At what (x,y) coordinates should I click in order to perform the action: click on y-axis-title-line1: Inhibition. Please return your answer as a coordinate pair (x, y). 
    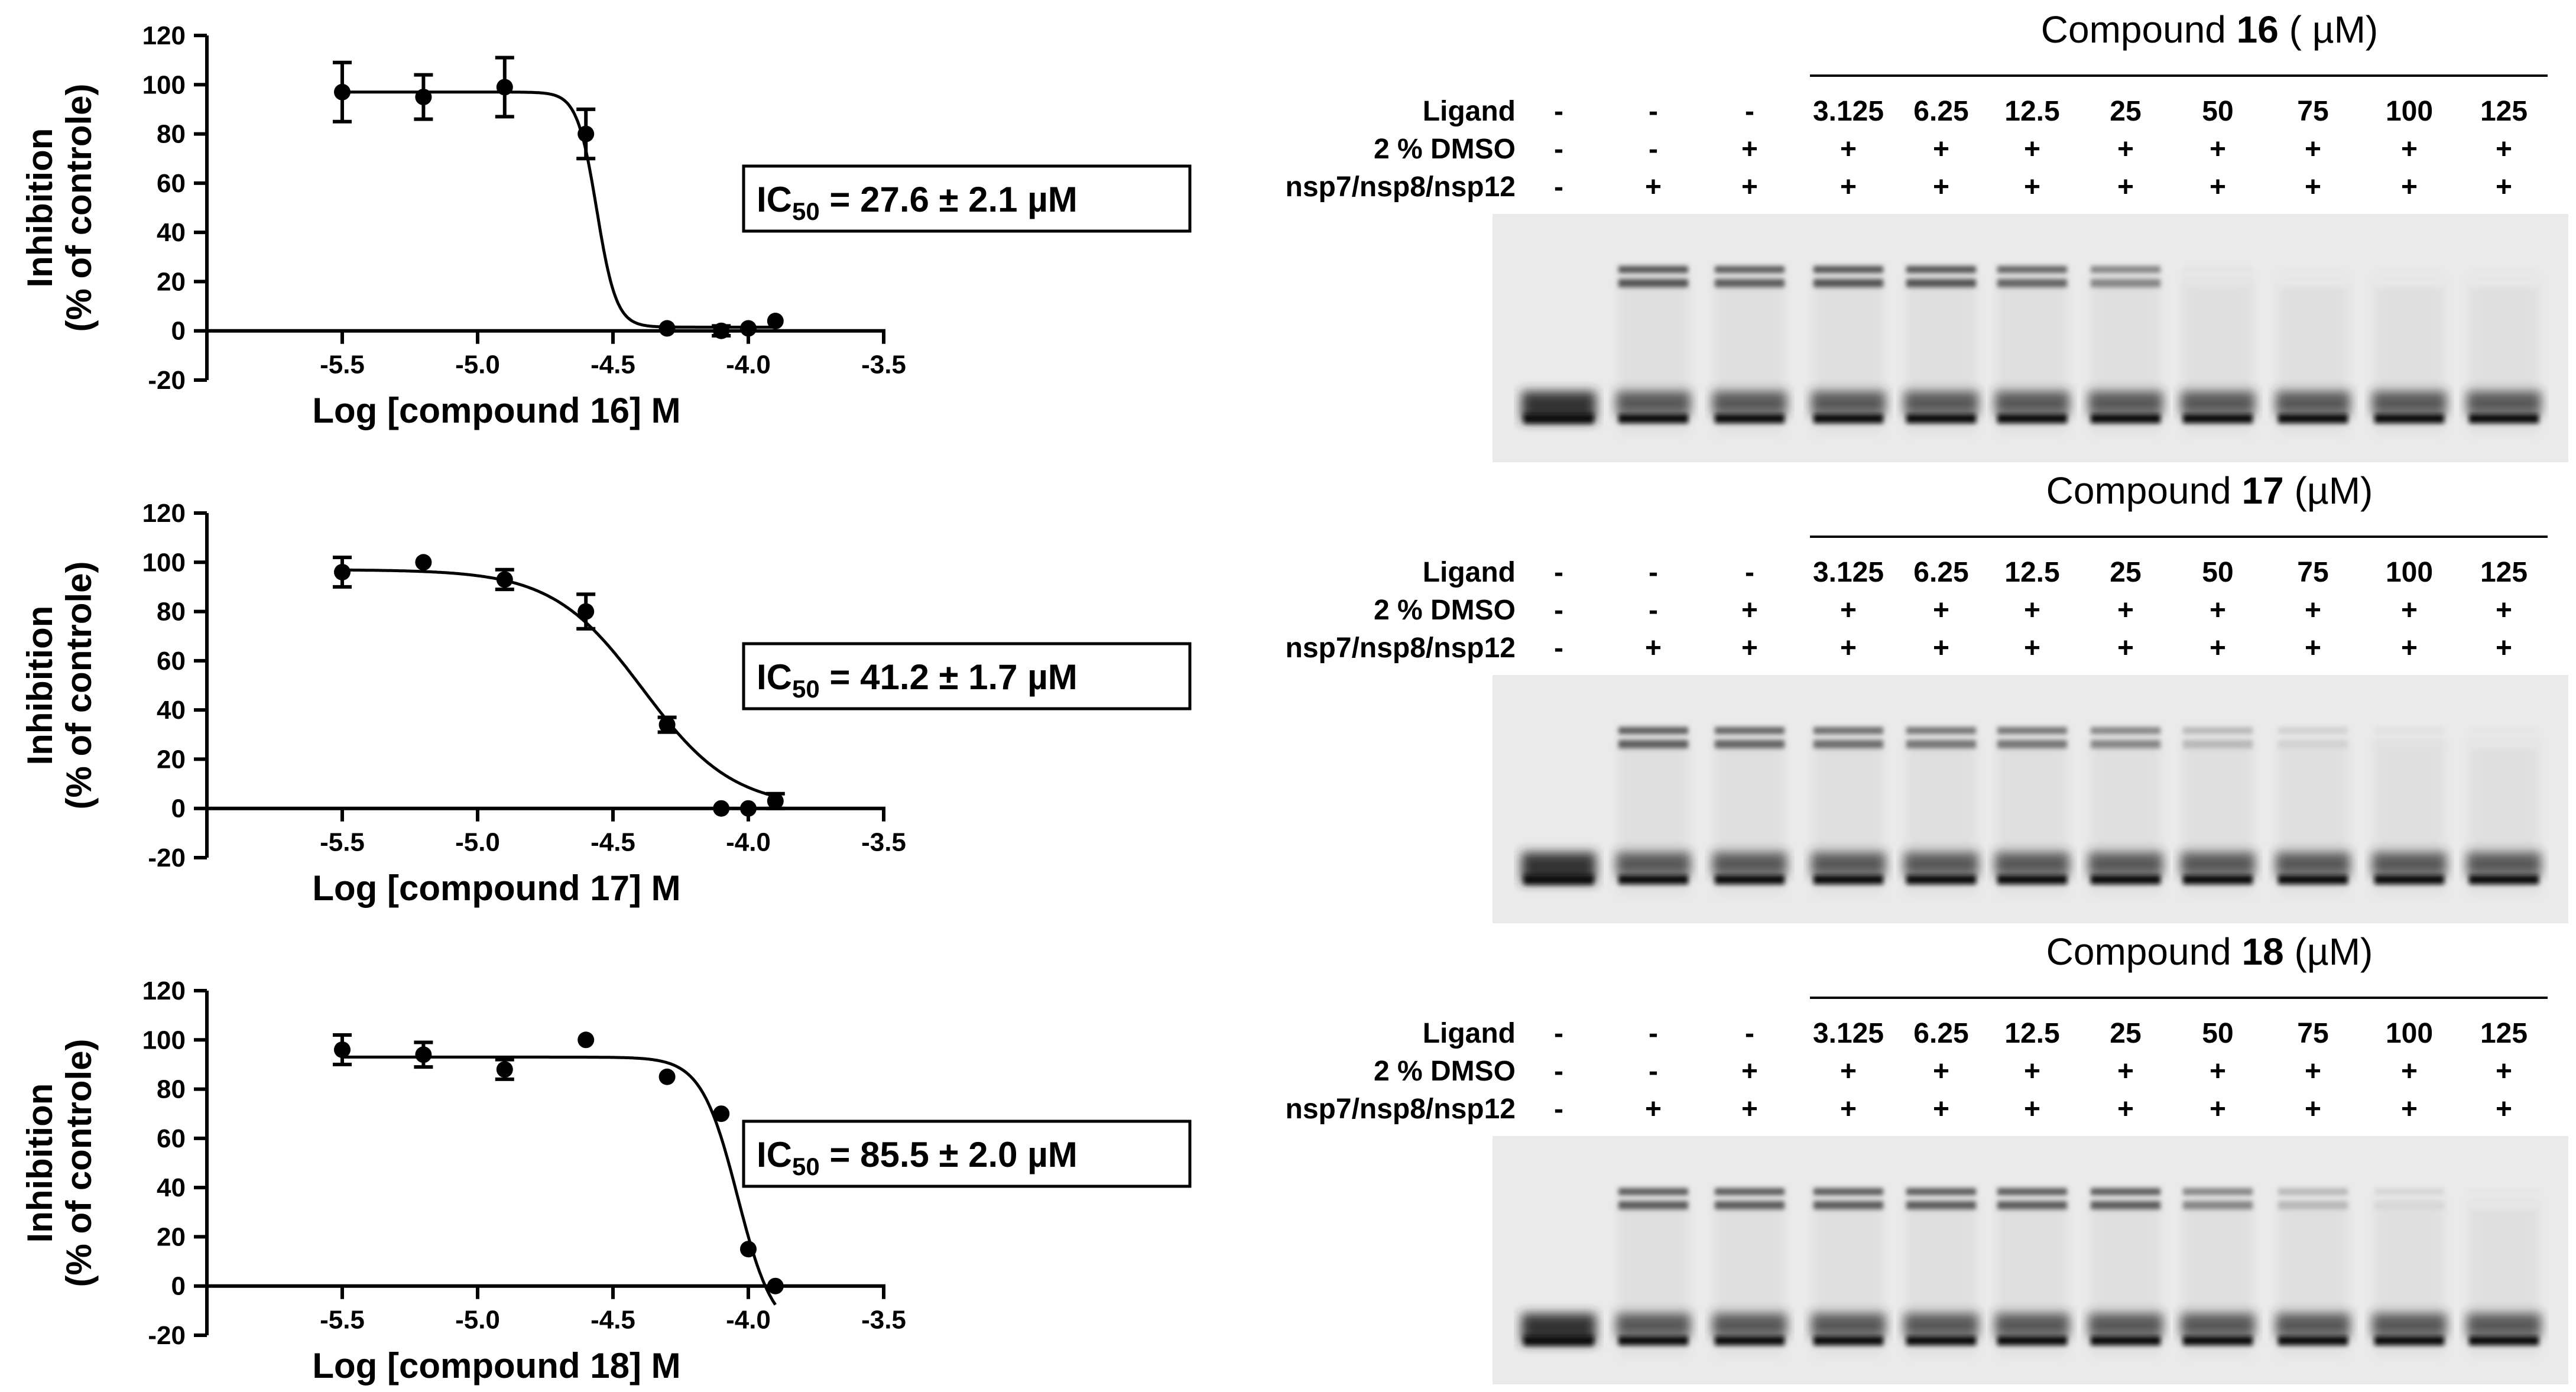
    Looking at the image, I should click on (40, 1163).